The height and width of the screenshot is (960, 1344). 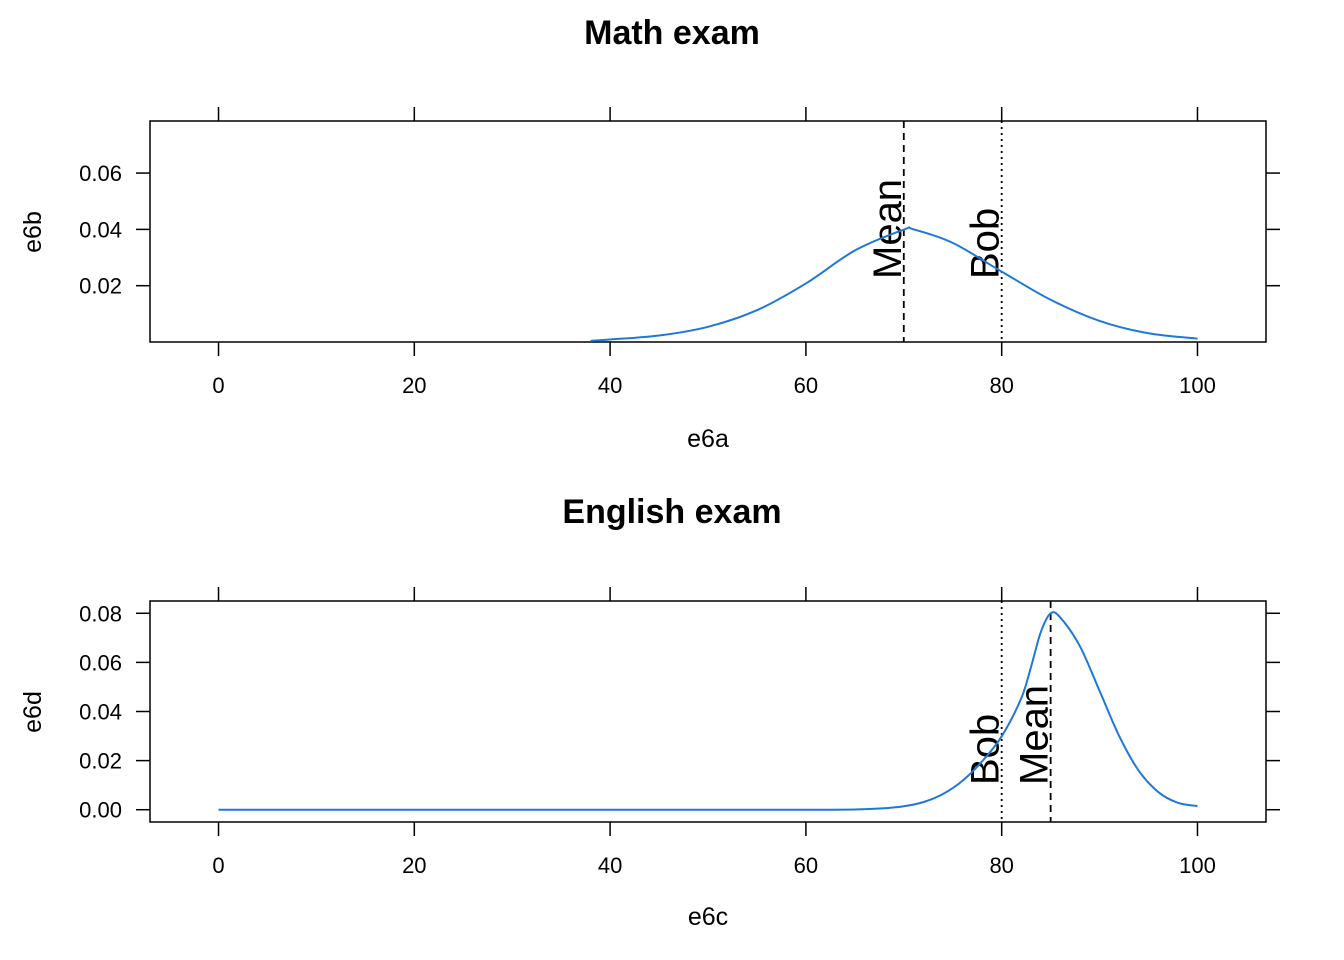 I want to click on x-axis-label: e6c, so click(x=708, y=917).